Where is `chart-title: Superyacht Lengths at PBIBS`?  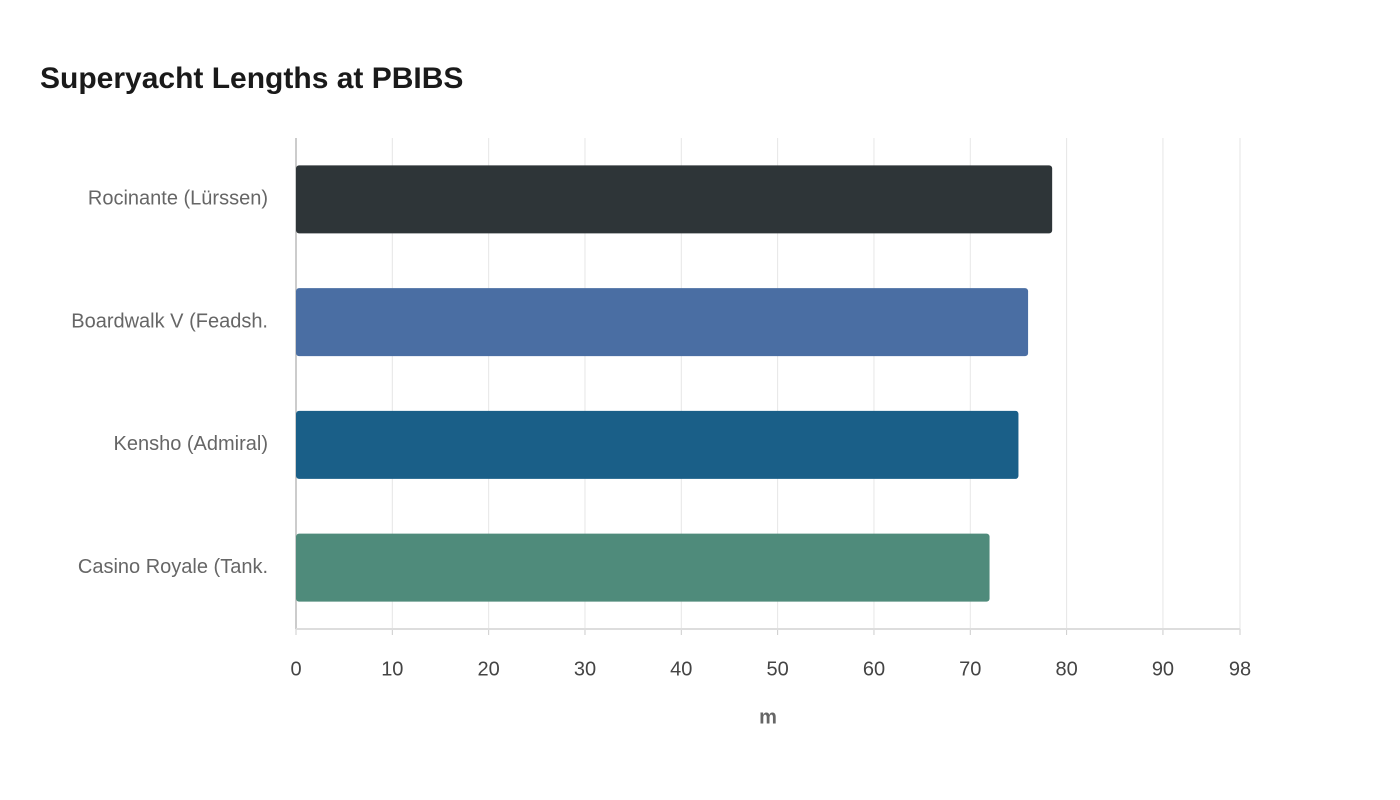 chart-title: Superyacht Lengths at PBIBS is located at coordinates (251, 78).